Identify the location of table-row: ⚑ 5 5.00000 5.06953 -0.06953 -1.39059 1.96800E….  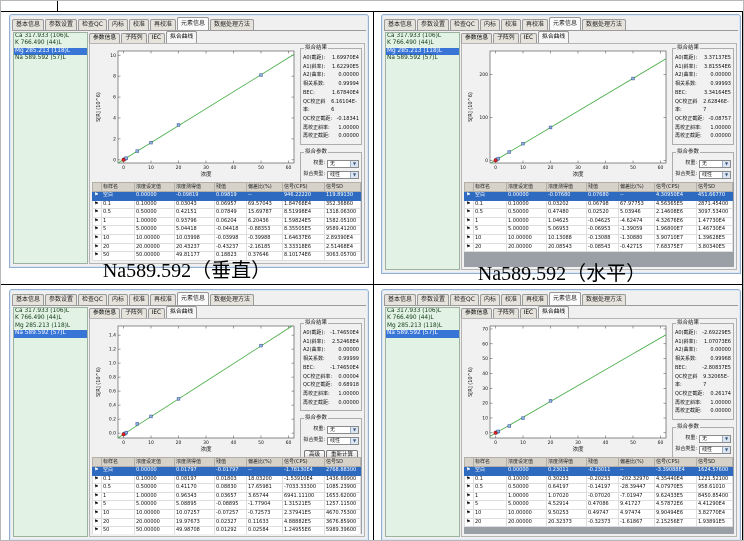
(598, 230).